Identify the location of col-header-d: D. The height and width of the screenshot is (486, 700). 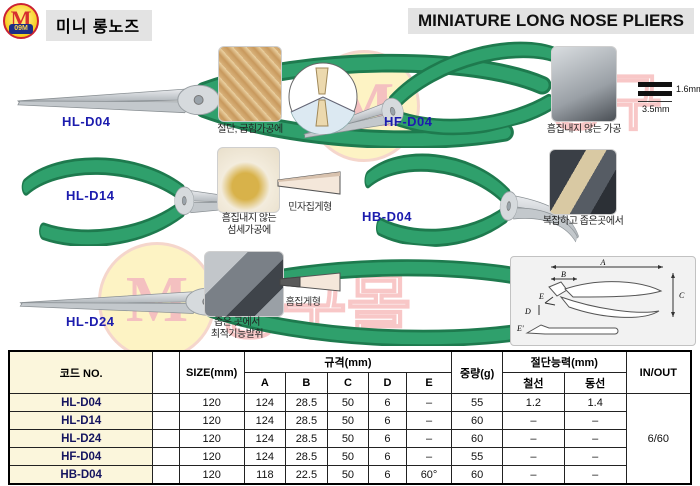
(387, 383).